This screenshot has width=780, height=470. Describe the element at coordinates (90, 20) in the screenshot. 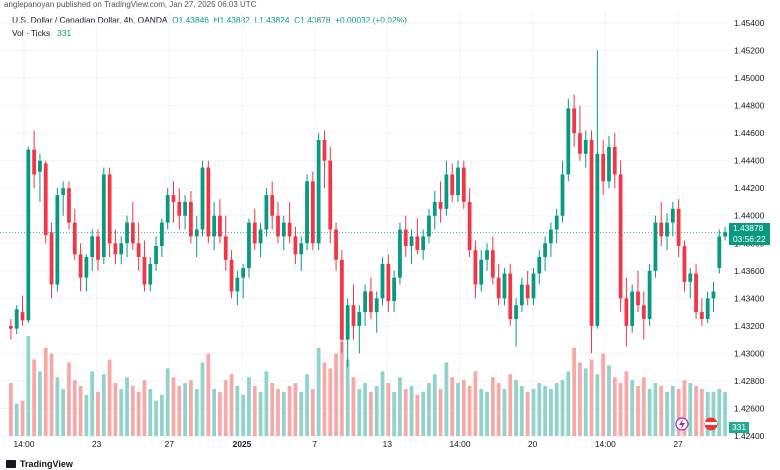

I see `symbol-label: U.S. Dollar / Canadian Dollar, 4h, OANDA` at that location.